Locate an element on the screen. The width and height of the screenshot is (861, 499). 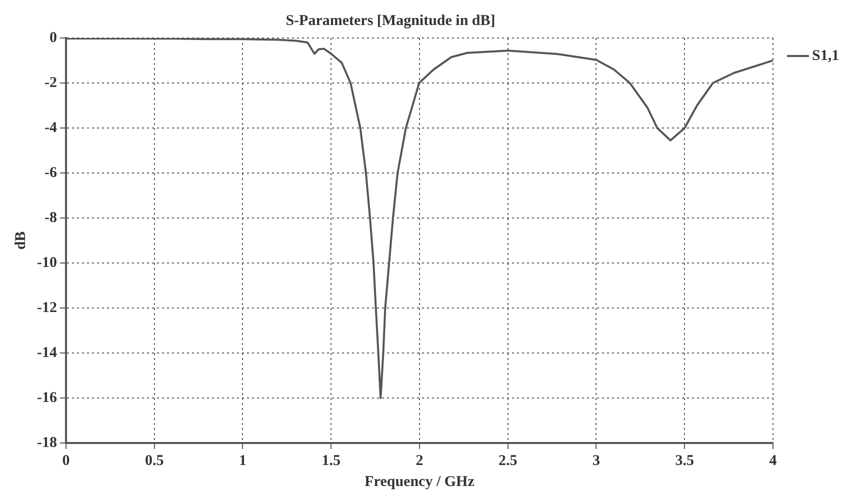
y-axis-title: dB is located at coordinates (20, 240).